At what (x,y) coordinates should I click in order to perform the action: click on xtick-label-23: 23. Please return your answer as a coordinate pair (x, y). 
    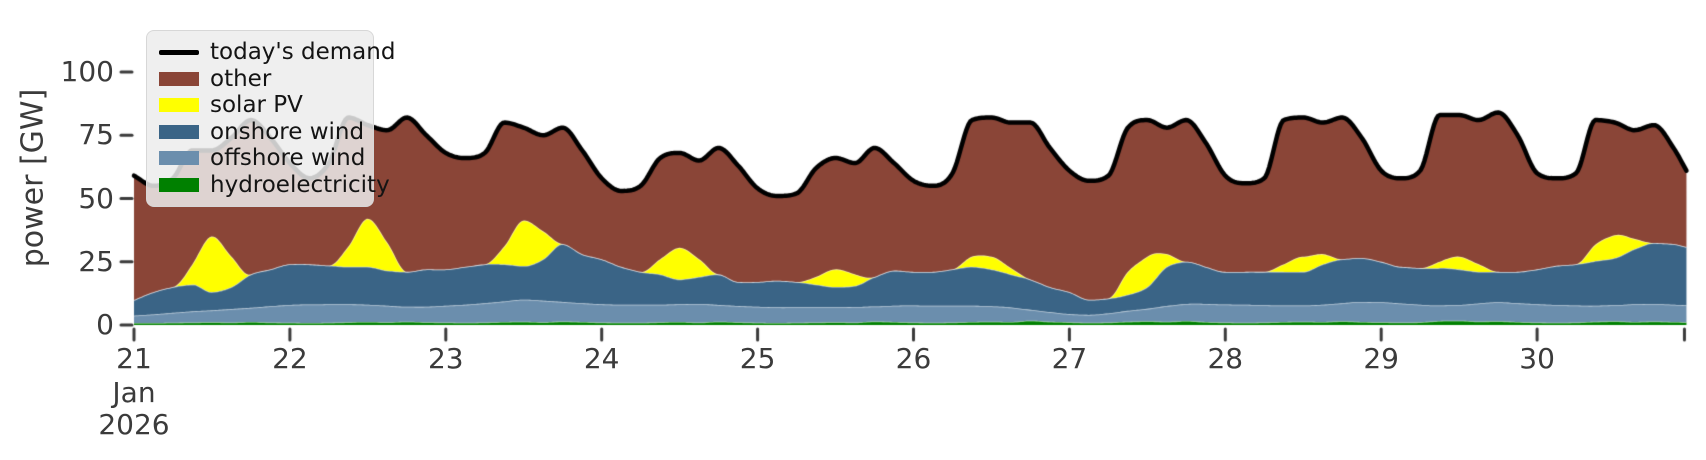
    Looking at the image, I should click on (445, 358).